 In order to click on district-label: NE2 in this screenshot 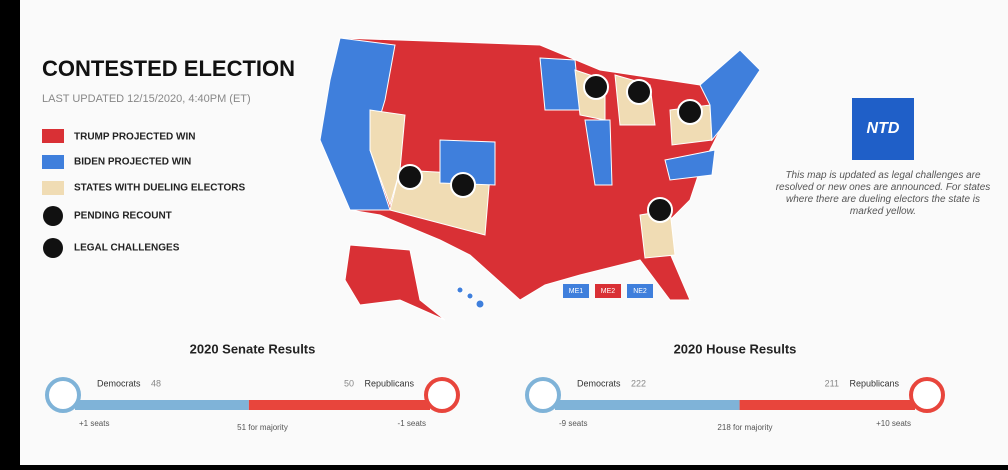, I will do `click(640, 291)`.